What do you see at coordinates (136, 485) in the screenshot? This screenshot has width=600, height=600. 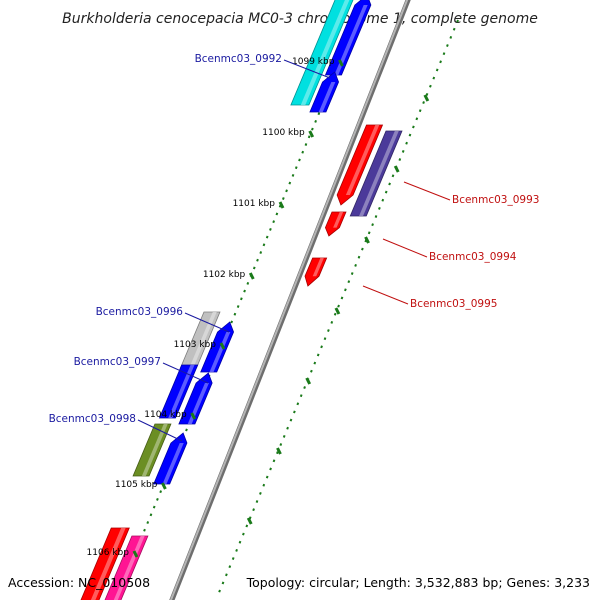 I see `tick-label: 1105 kbp` at bounding box center [136, 485].